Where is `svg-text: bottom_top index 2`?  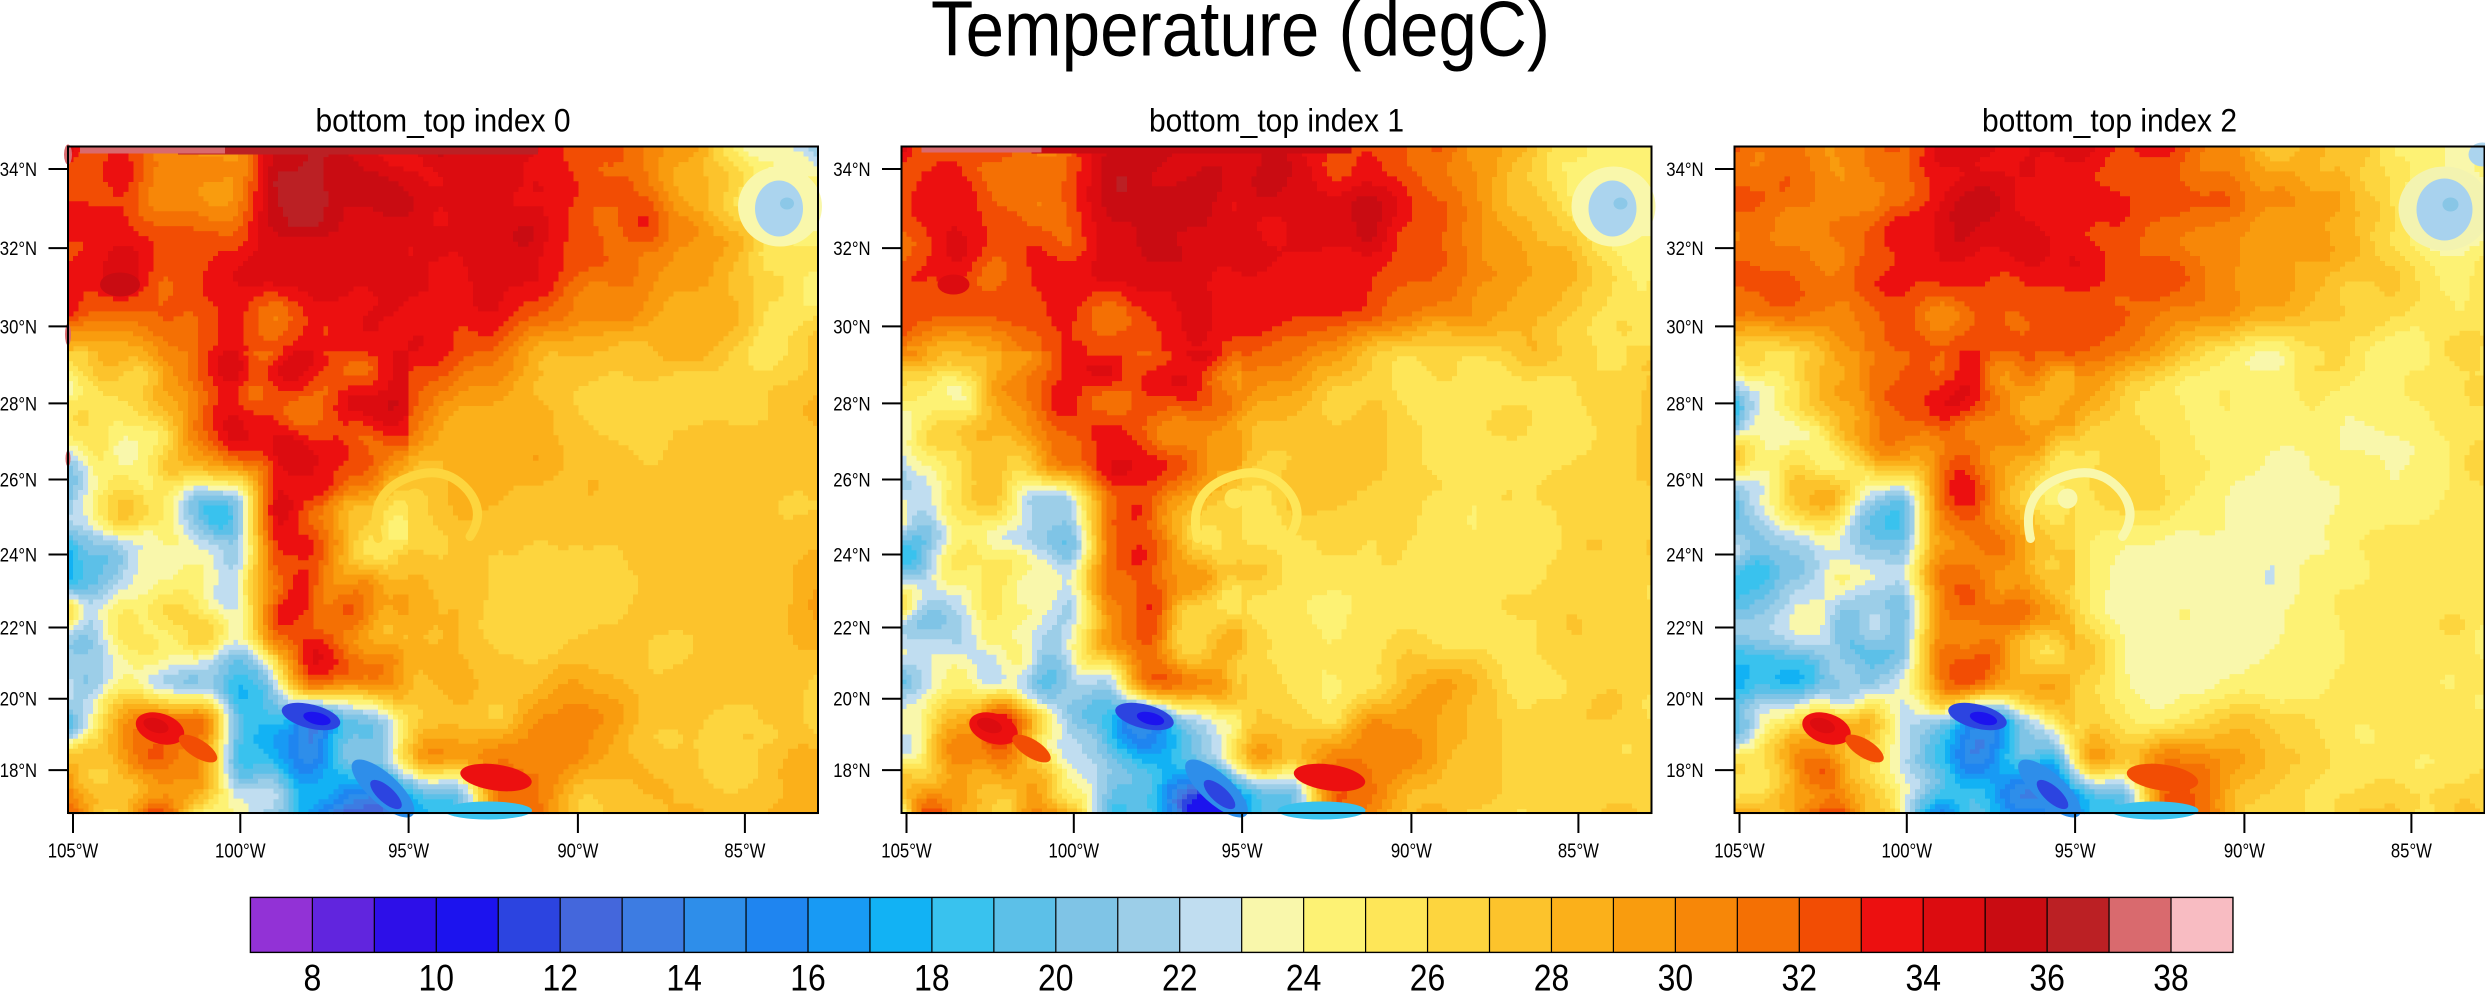 svg-text: bottom_top index 2 is located at coordinates (2109, 120).